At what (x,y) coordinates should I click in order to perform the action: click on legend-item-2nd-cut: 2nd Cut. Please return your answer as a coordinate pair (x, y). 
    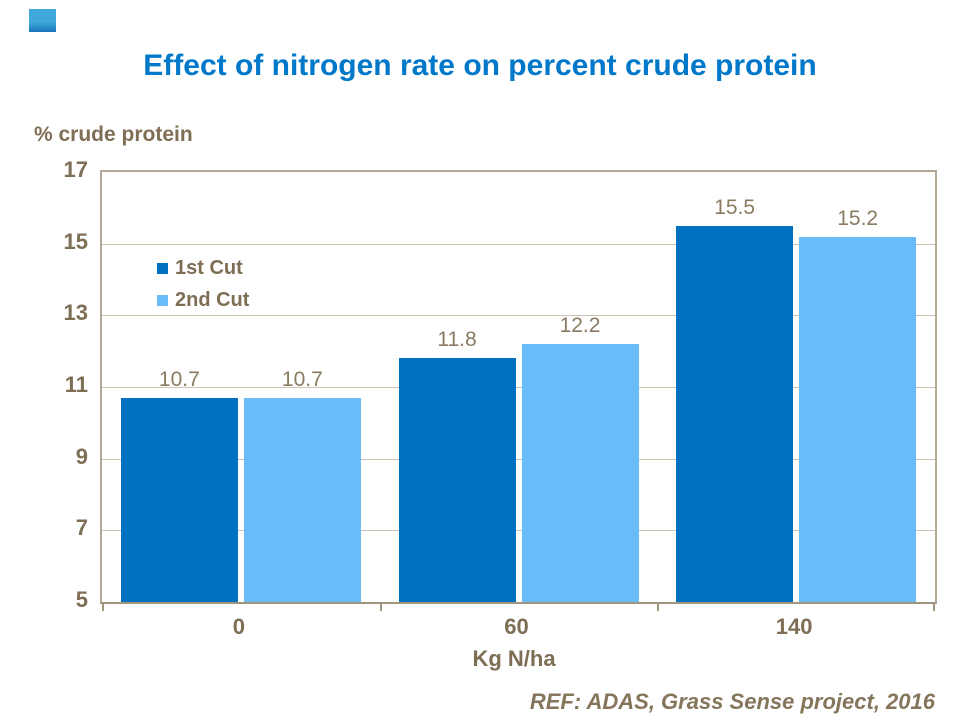
    Looking at the image, I should click on (203, 300).